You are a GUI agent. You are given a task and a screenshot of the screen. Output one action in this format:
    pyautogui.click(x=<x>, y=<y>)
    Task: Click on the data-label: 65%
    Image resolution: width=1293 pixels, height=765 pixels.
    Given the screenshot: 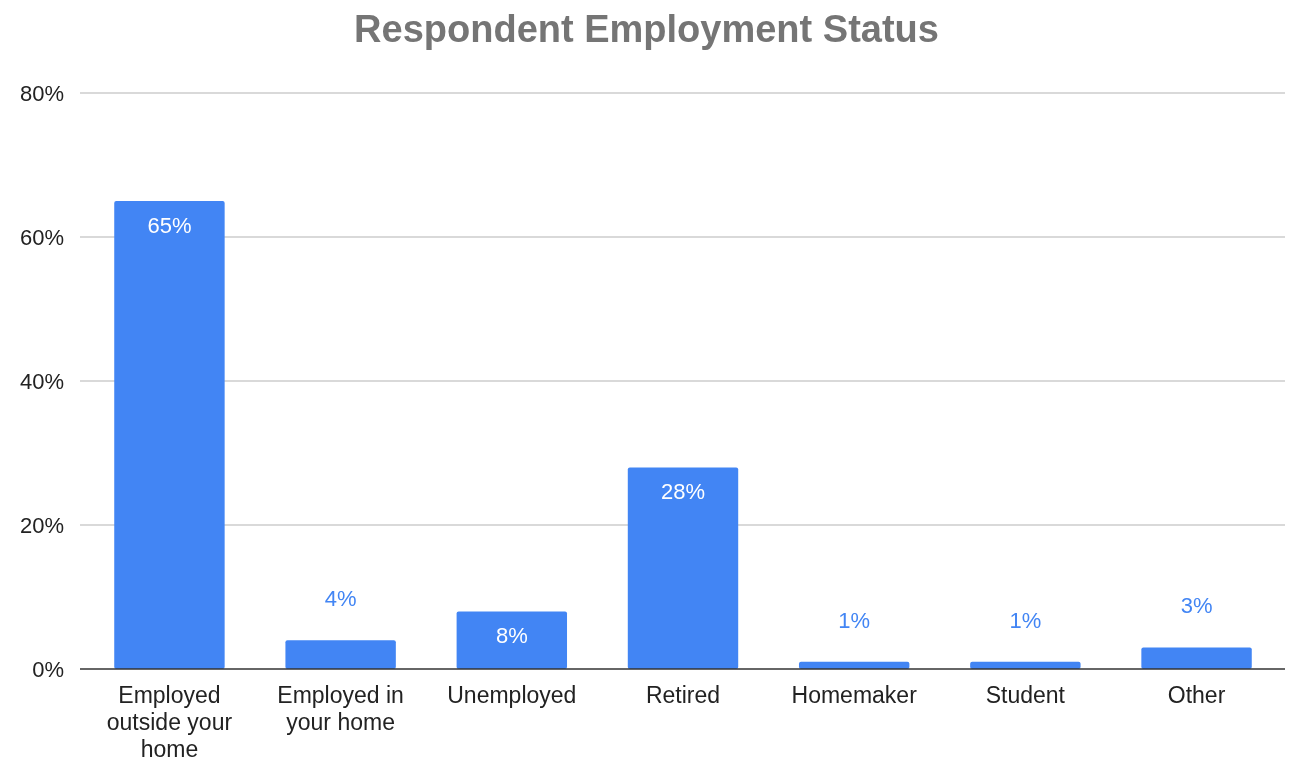 What is the action you would take?
    pyautogui.click(x=169, y=225)
    